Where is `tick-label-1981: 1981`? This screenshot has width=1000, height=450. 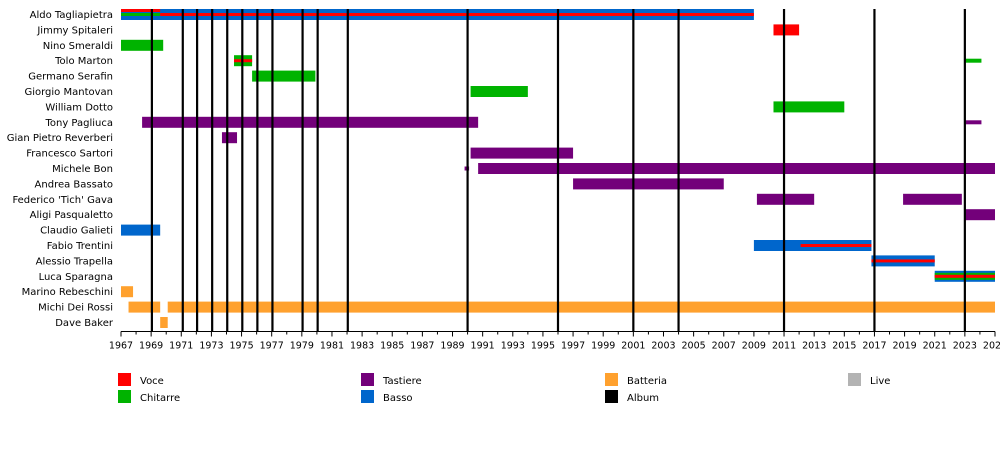 tick-label-1981: 1981 is located at coordinates (332, 346).